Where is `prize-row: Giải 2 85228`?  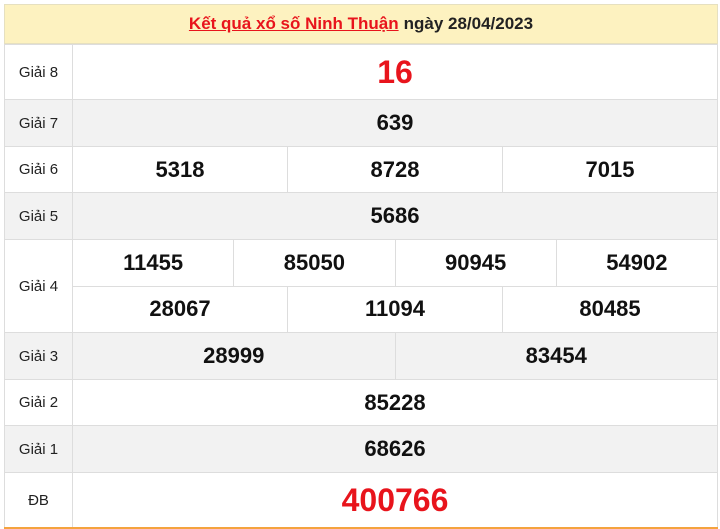
prize-row: Giải 2 85228 is located at coordinates (361, 402).